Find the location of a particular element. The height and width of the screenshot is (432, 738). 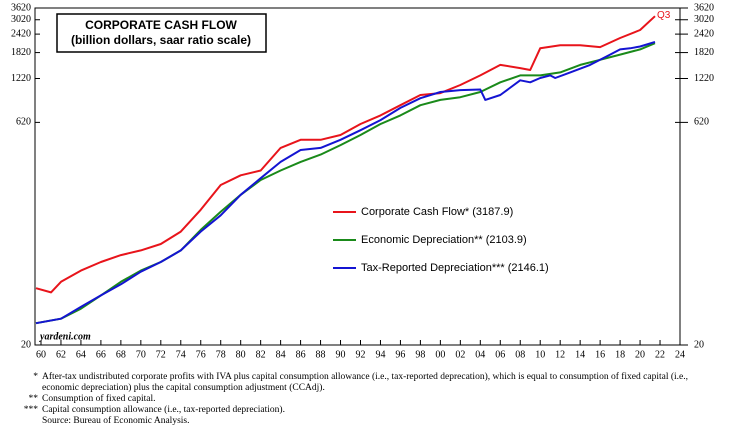

x-tick-label: 04 is located at coordinates (480, 354).